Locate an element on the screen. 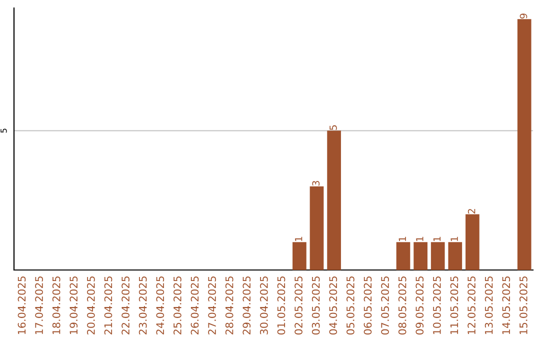 The height and width of the screenshot is (340, 540). x-tick-label: 06.05.2025 is located at coordinates (368, 305).